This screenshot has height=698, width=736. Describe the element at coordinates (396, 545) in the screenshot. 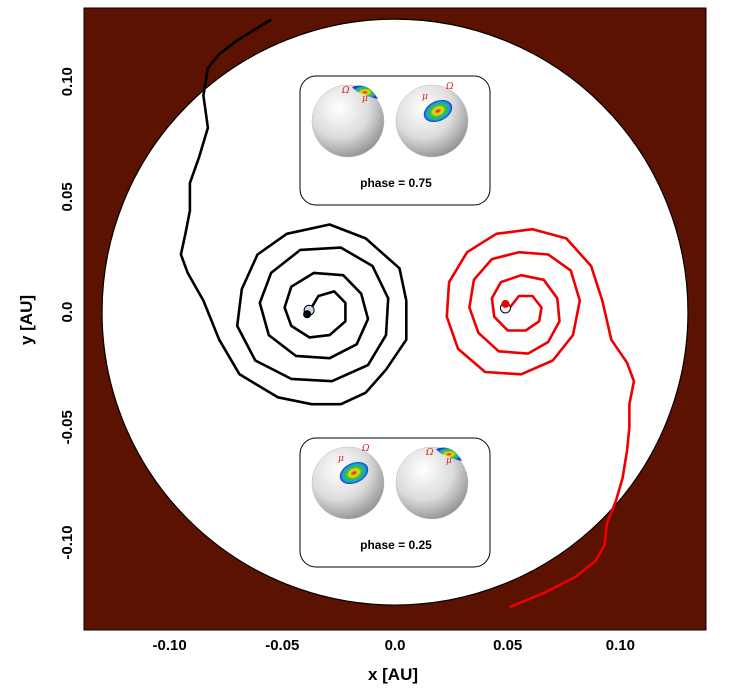

I see `inset-phase-label: phase = 0.25` at that location.